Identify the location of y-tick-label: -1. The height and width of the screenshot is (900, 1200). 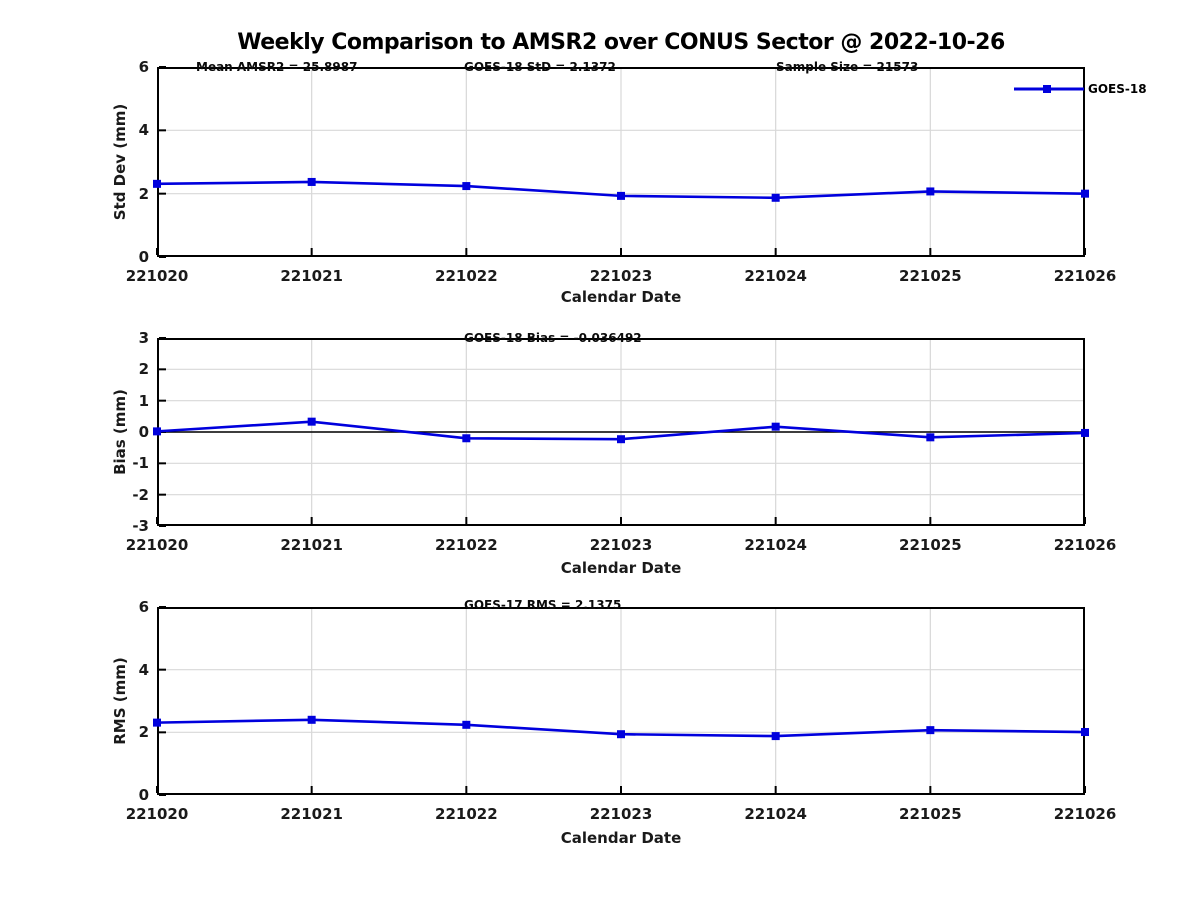
(140, 463).